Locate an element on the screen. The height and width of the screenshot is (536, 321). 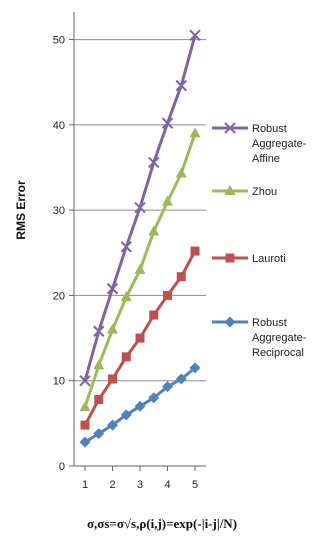
legend-entry-3: Robust Aggregate- Reciprocal is located at coordinates (259, 337).